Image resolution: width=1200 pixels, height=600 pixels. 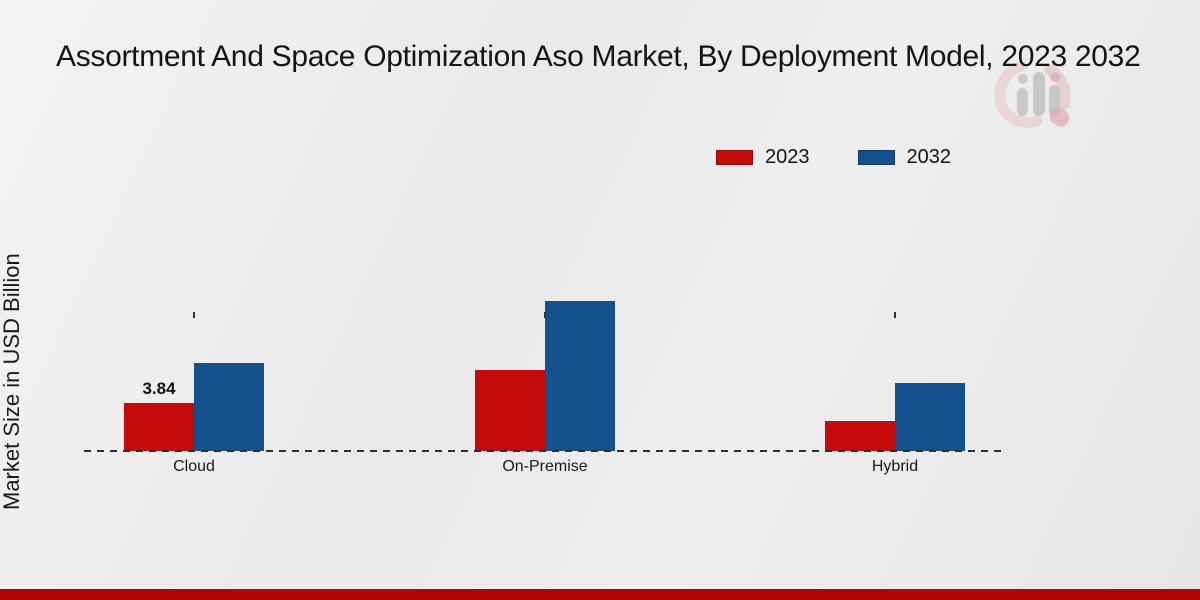 I want to click on x-tick-cloud, so click(x=194, y=315).